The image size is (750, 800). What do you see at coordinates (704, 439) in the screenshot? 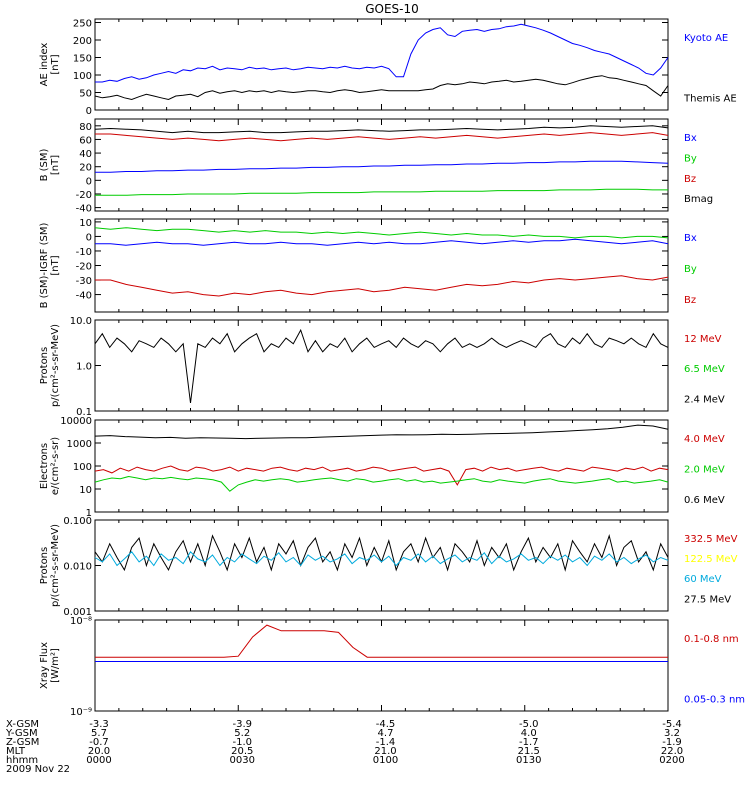
I see `legend-entry: 4.0 MeV` at bounding box center [704, 439].